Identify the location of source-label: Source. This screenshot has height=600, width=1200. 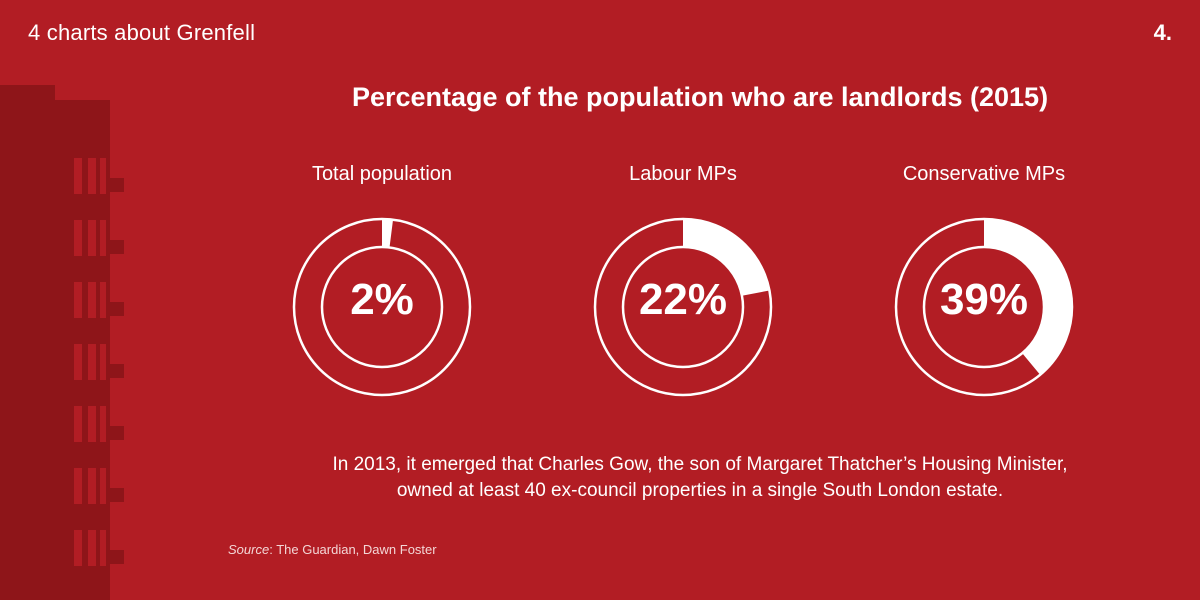
(249, 549).